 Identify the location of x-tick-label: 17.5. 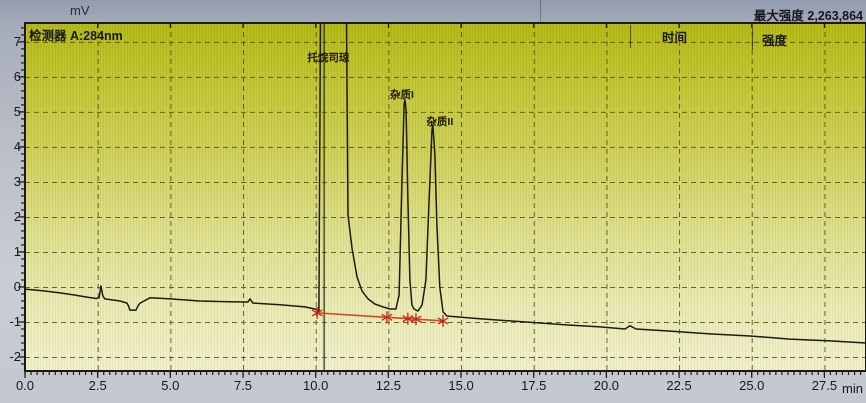
(534, 385).